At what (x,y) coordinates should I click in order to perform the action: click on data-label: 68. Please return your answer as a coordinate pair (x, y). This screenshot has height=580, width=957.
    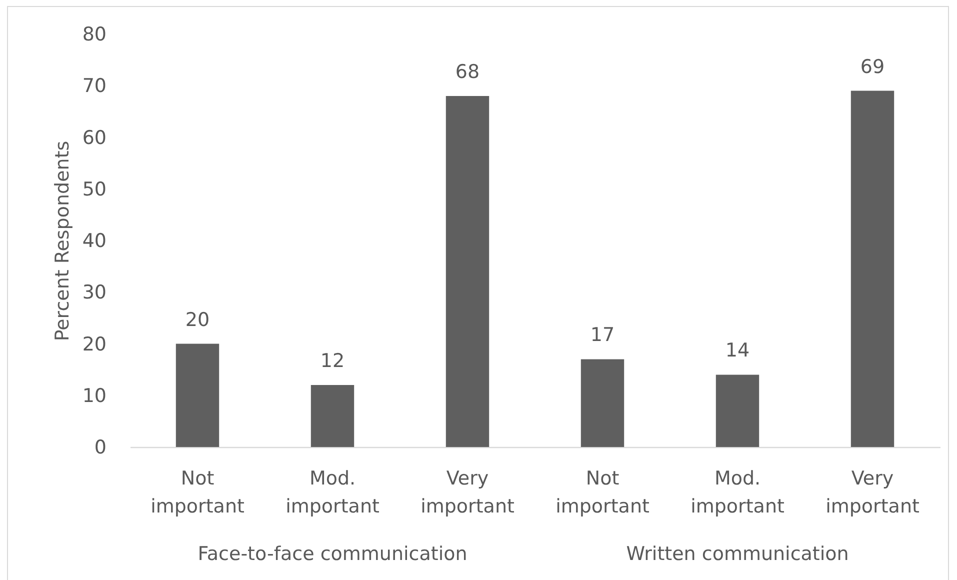
    Looking at the image, I should click on (467, 71).